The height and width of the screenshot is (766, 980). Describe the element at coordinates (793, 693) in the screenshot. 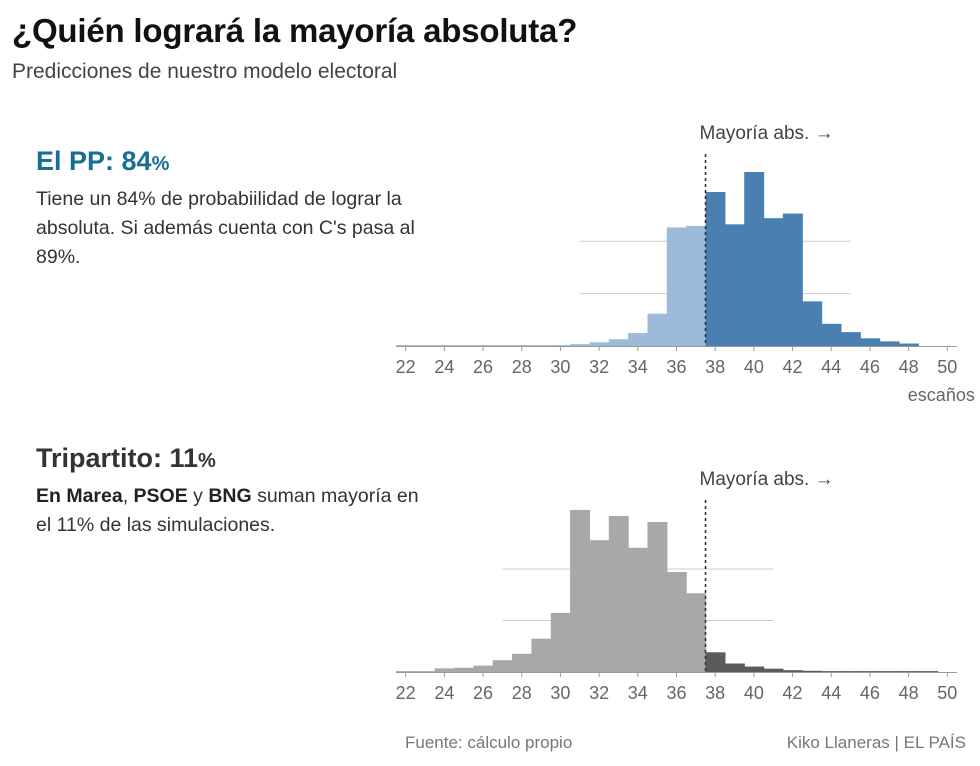

I see `tripartito-tick-label-42: 42` at that location.